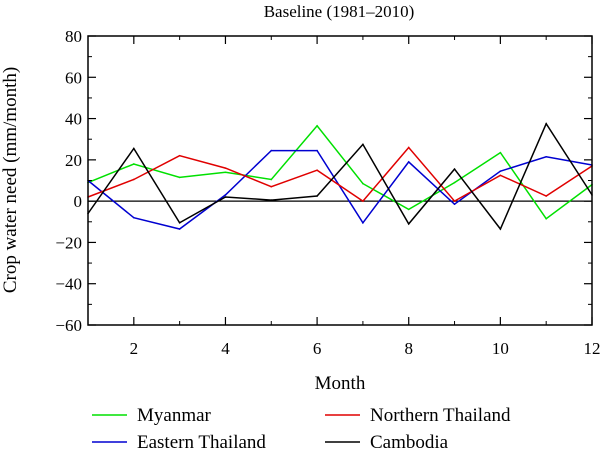 The image size is (600, 459). What do you see at coordinates (500, 348) in the screenshot?
I see `x-tick-label: 10` at bounding box center [500, 348].